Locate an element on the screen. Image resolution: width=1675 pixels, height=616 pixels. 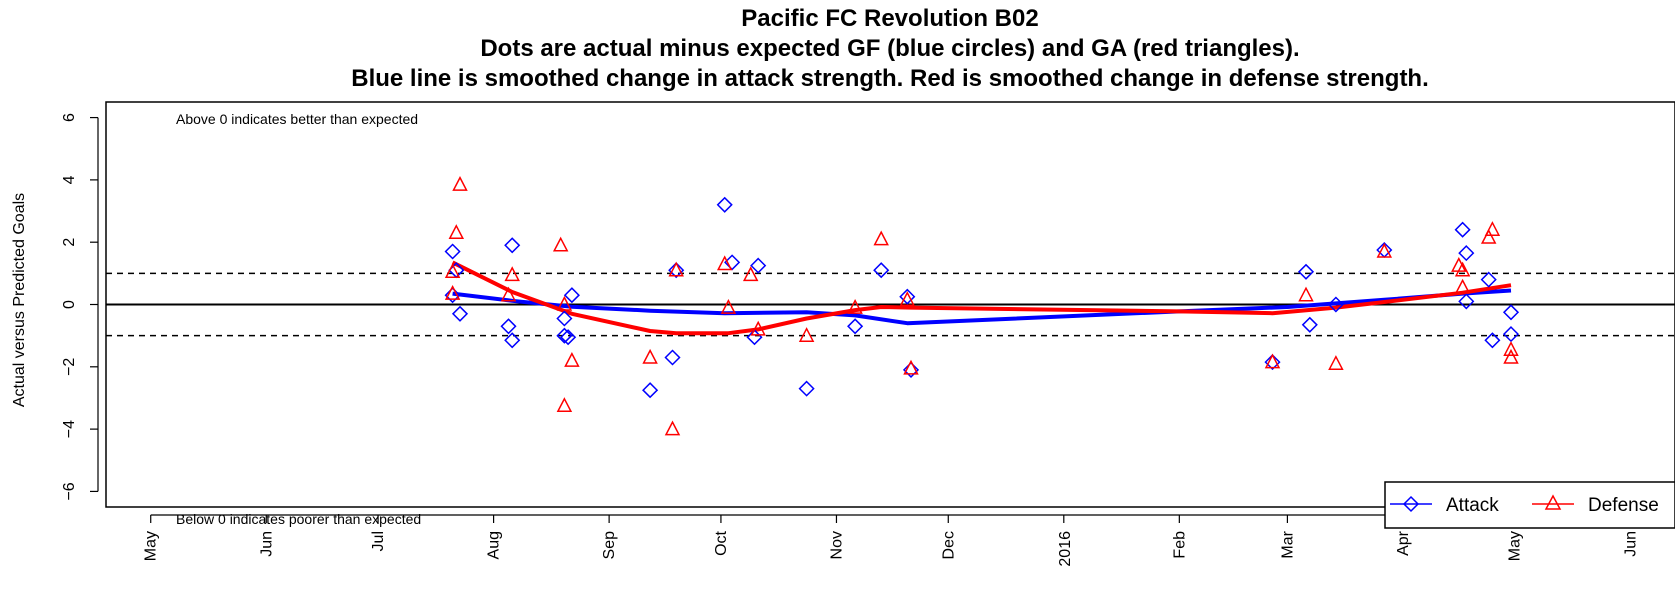
smoothed-line-attack is located at coordinates (982, 307).